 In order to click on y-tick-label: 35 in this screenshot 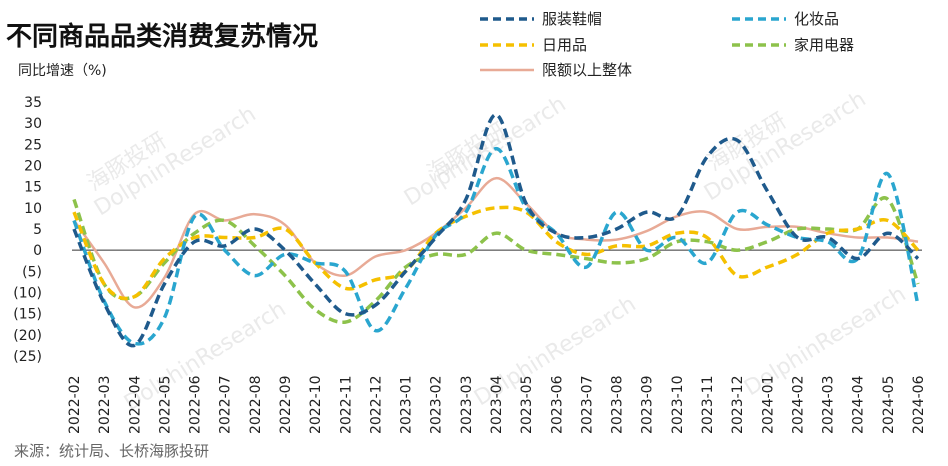, I will do `click(33, 103)`.